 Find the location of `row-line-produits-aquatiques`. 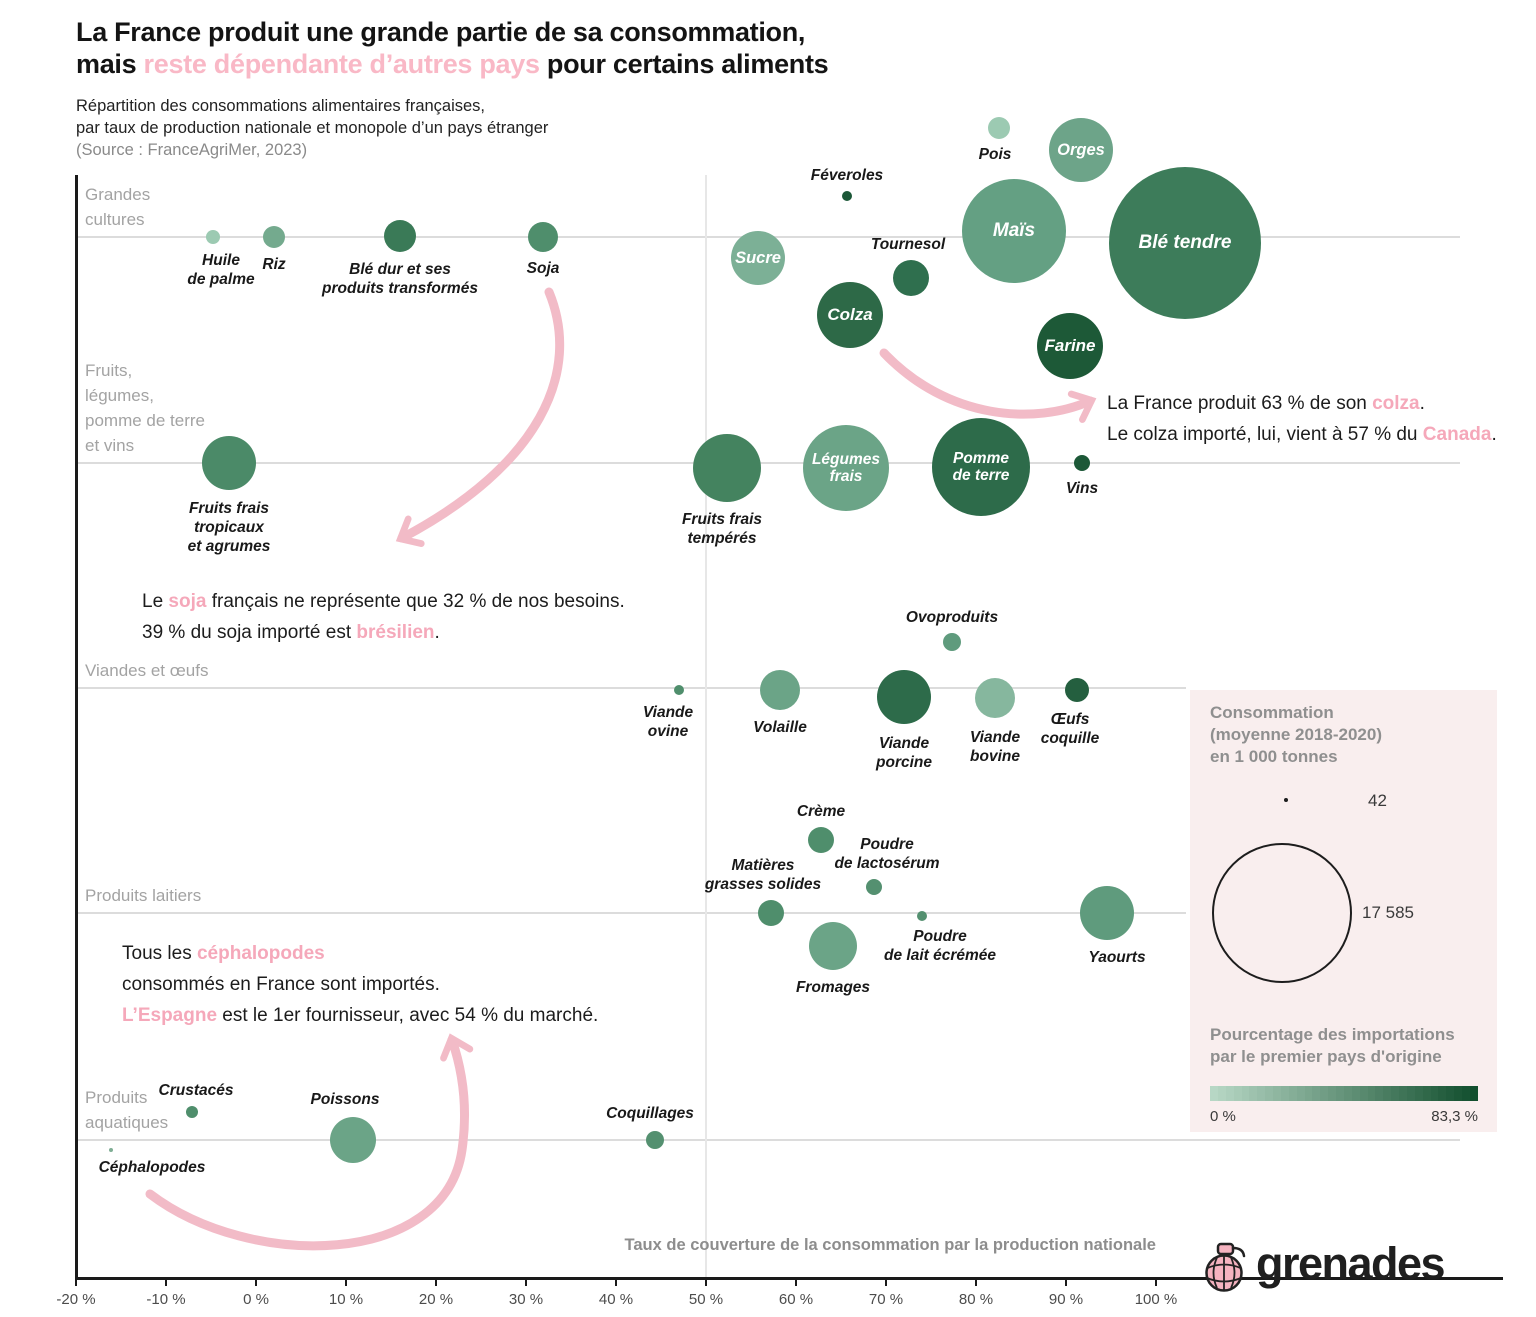

row-line-produits-aquatiques is located at coordinates (768, 1140).